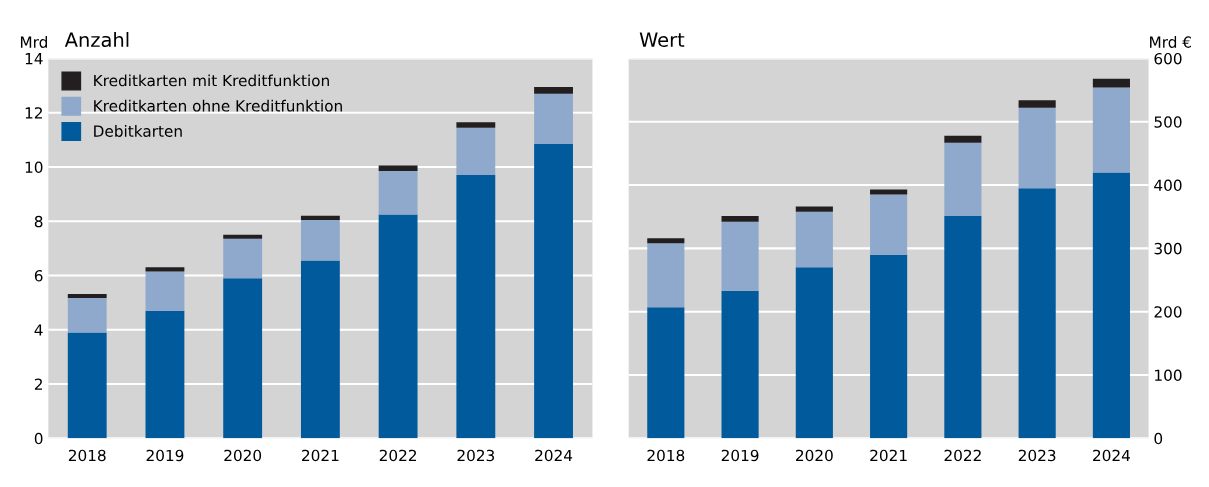 The height and width of the screenshot is (487, 1209). I want to click on y-tick-label: 400, so click(1168, 185).